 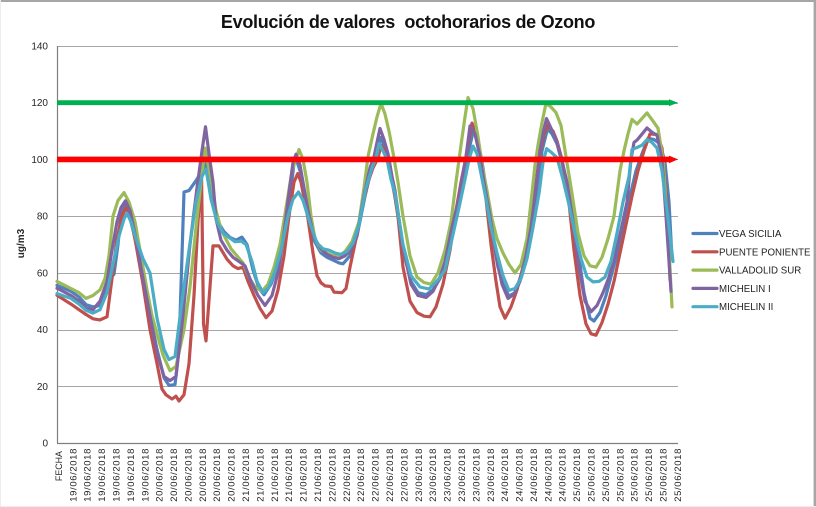 What do you see at coordinates (750, 234) in the screenshot?
I see `svg-text: VEGA SICILIA` at bounding box center [750, 234].